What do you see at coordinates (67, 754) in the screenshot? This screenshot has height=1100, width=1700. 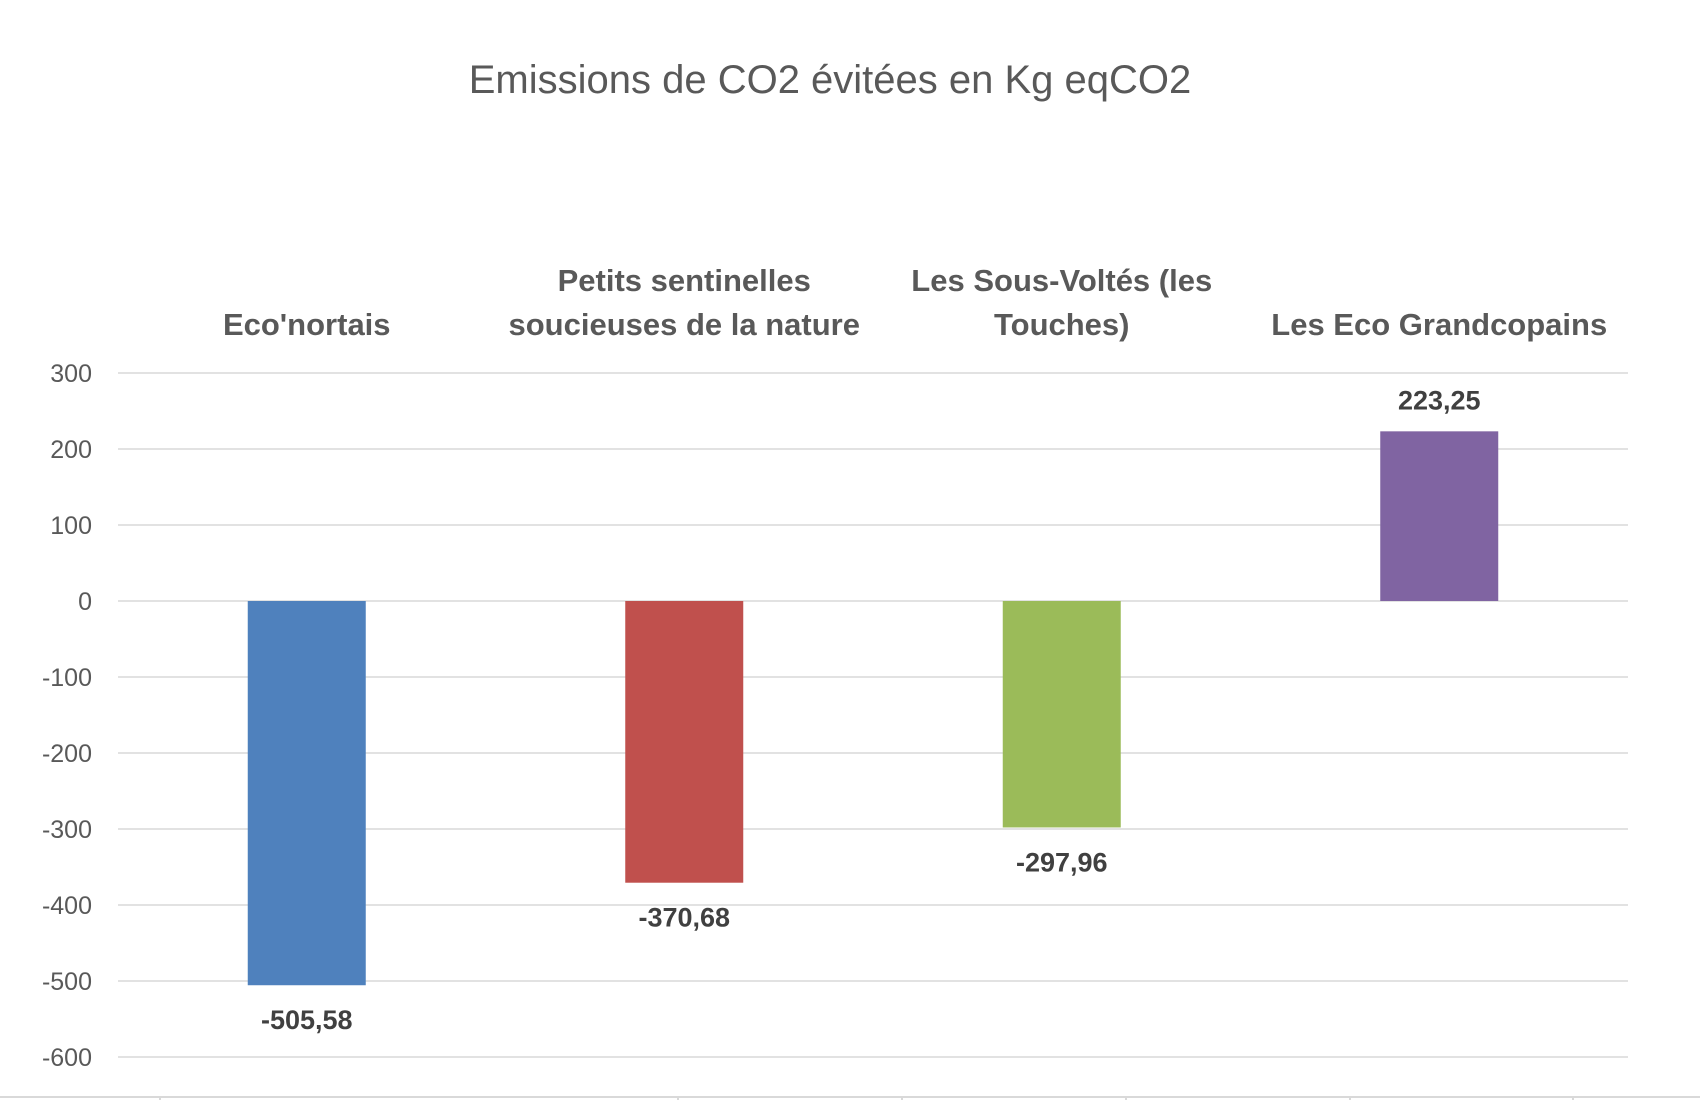 I see `y-tick-label: -200` at bounding box center [67, 754].